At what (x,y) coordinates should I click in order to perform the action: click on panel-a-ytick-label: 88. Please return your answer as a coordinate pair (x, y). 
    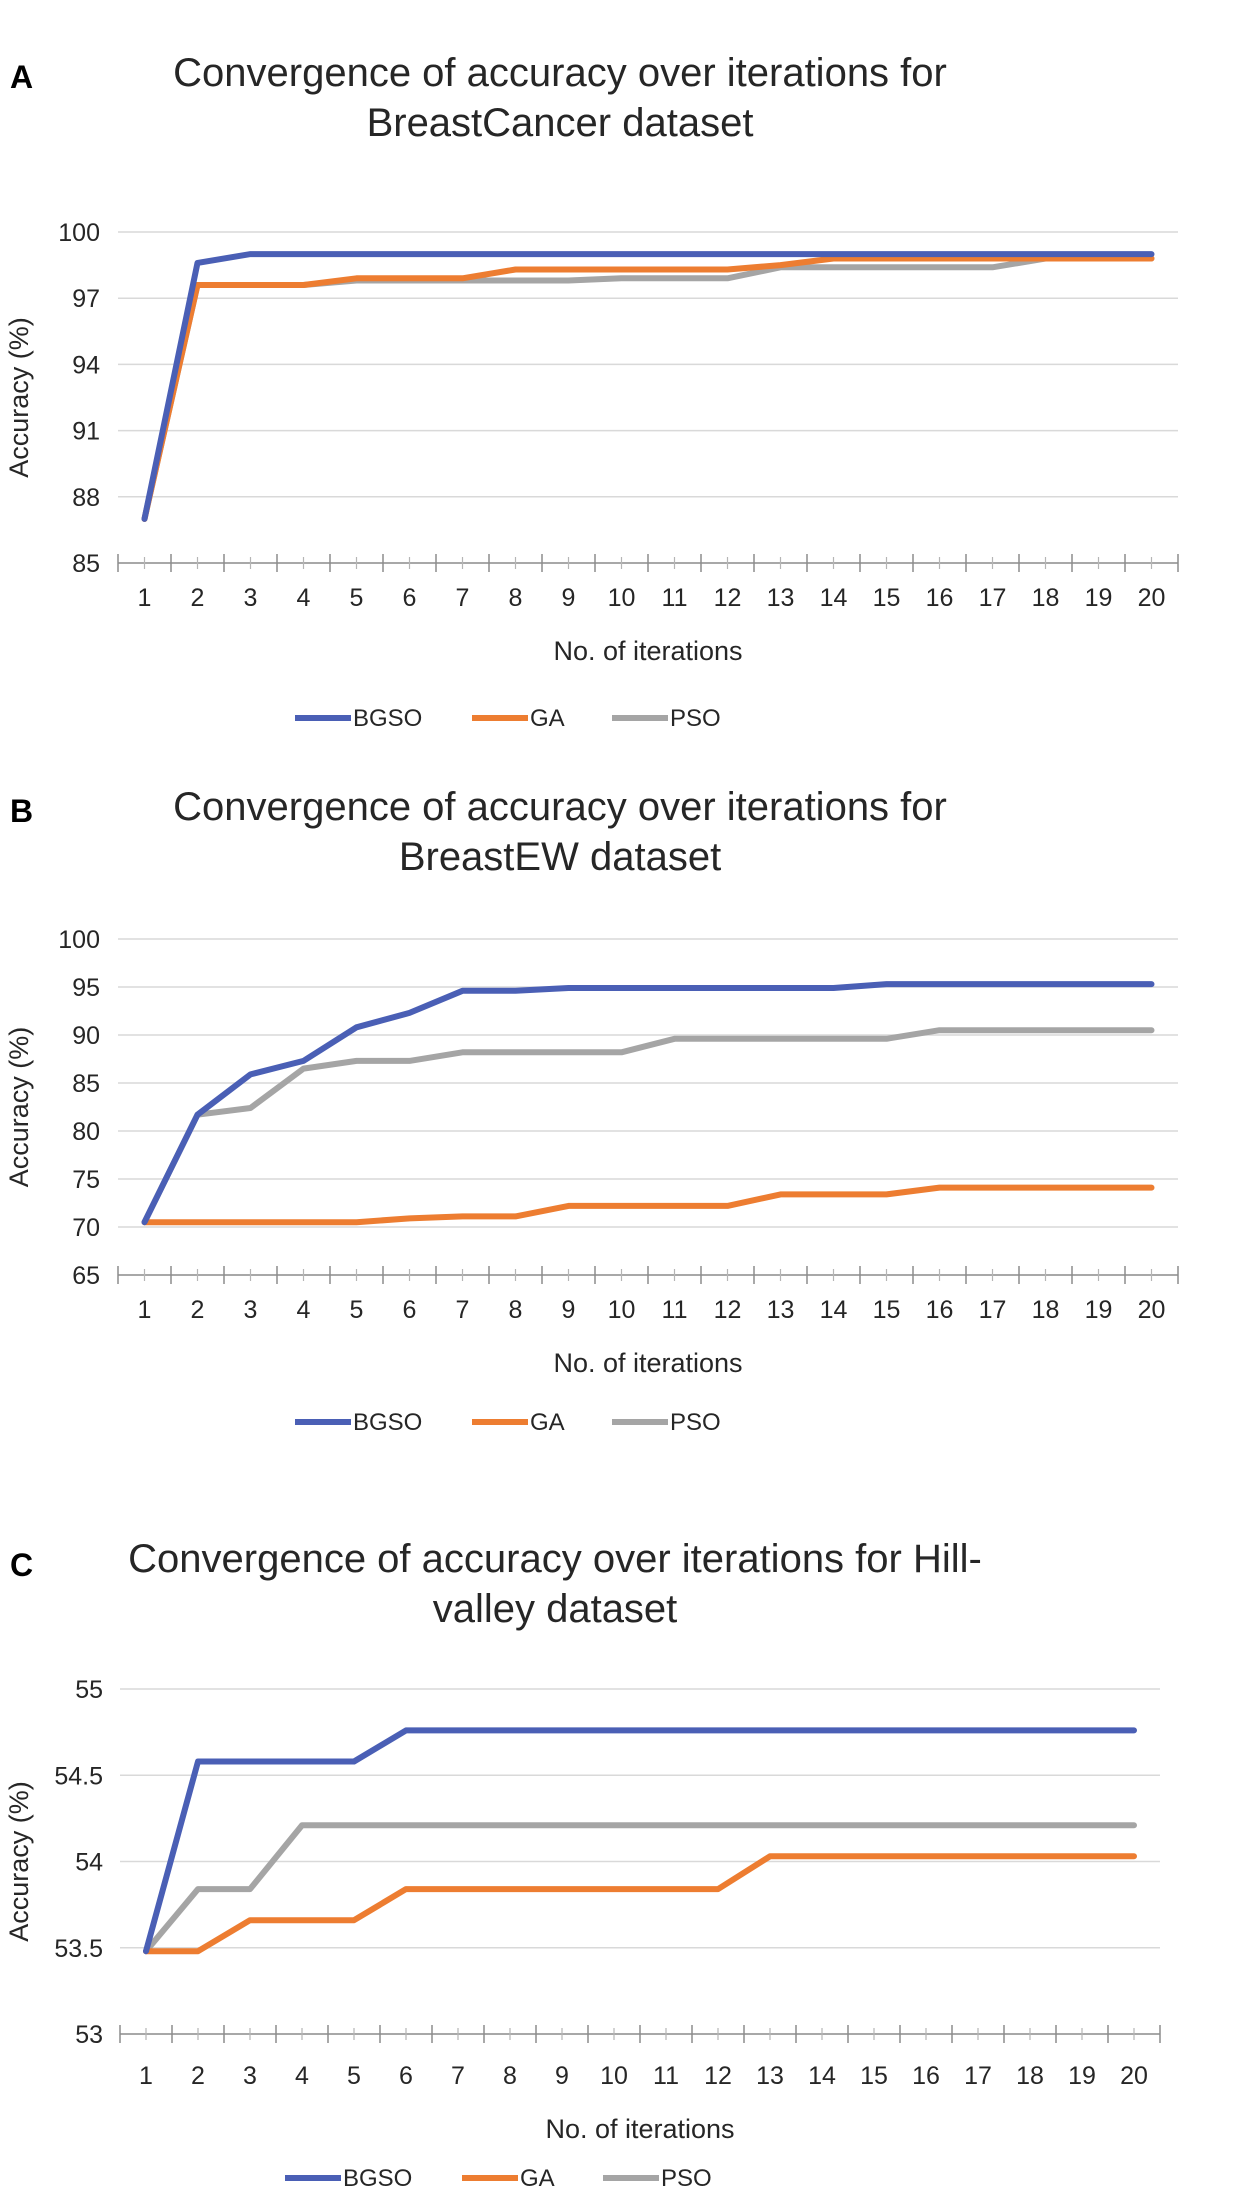
    Looking at the image, I should click on (86, 498).